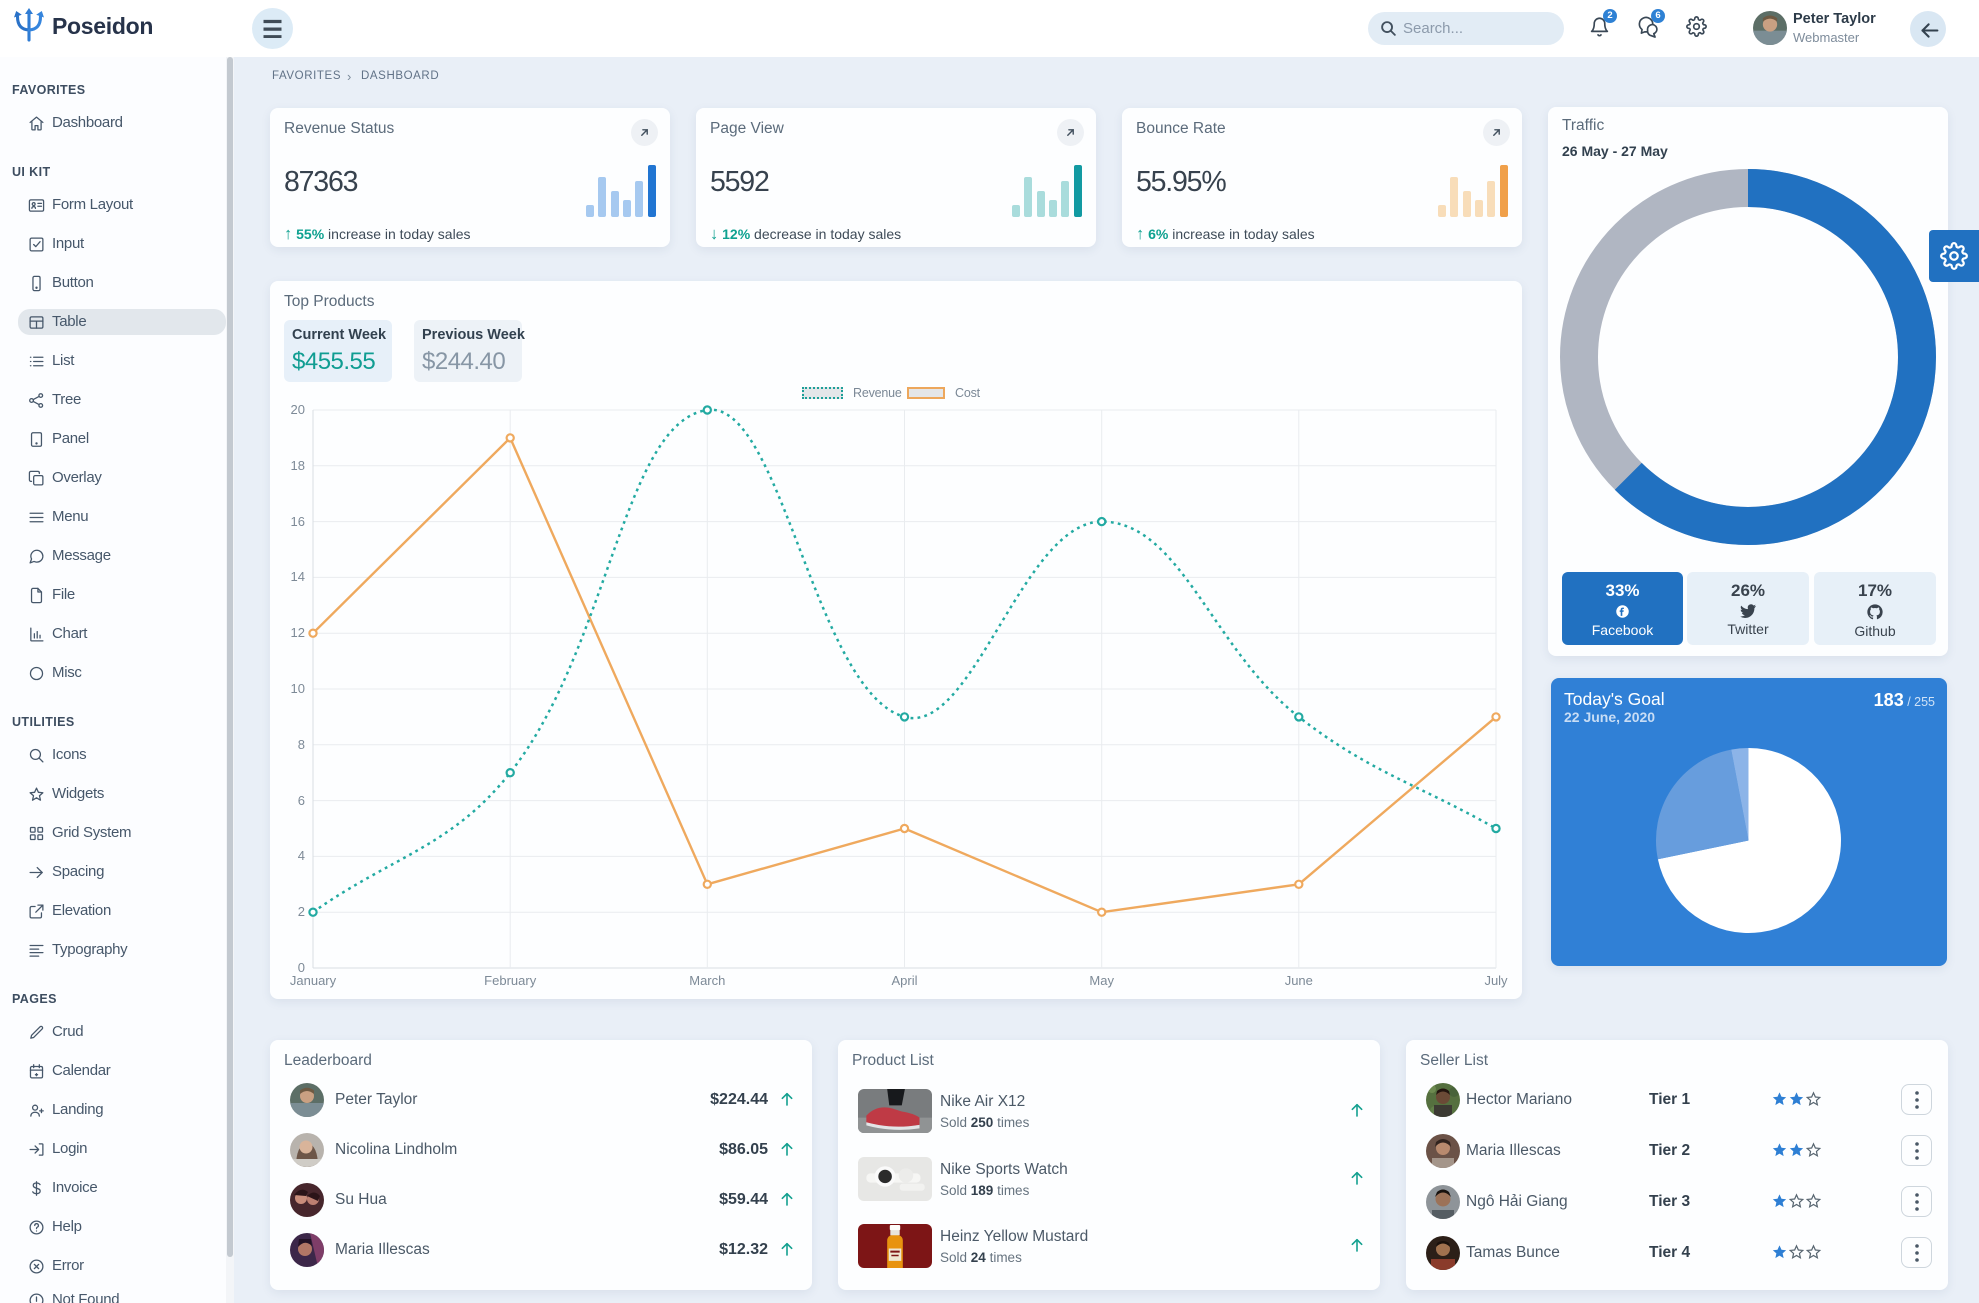  I want to click on svg-text: June, so click(1299, 980).